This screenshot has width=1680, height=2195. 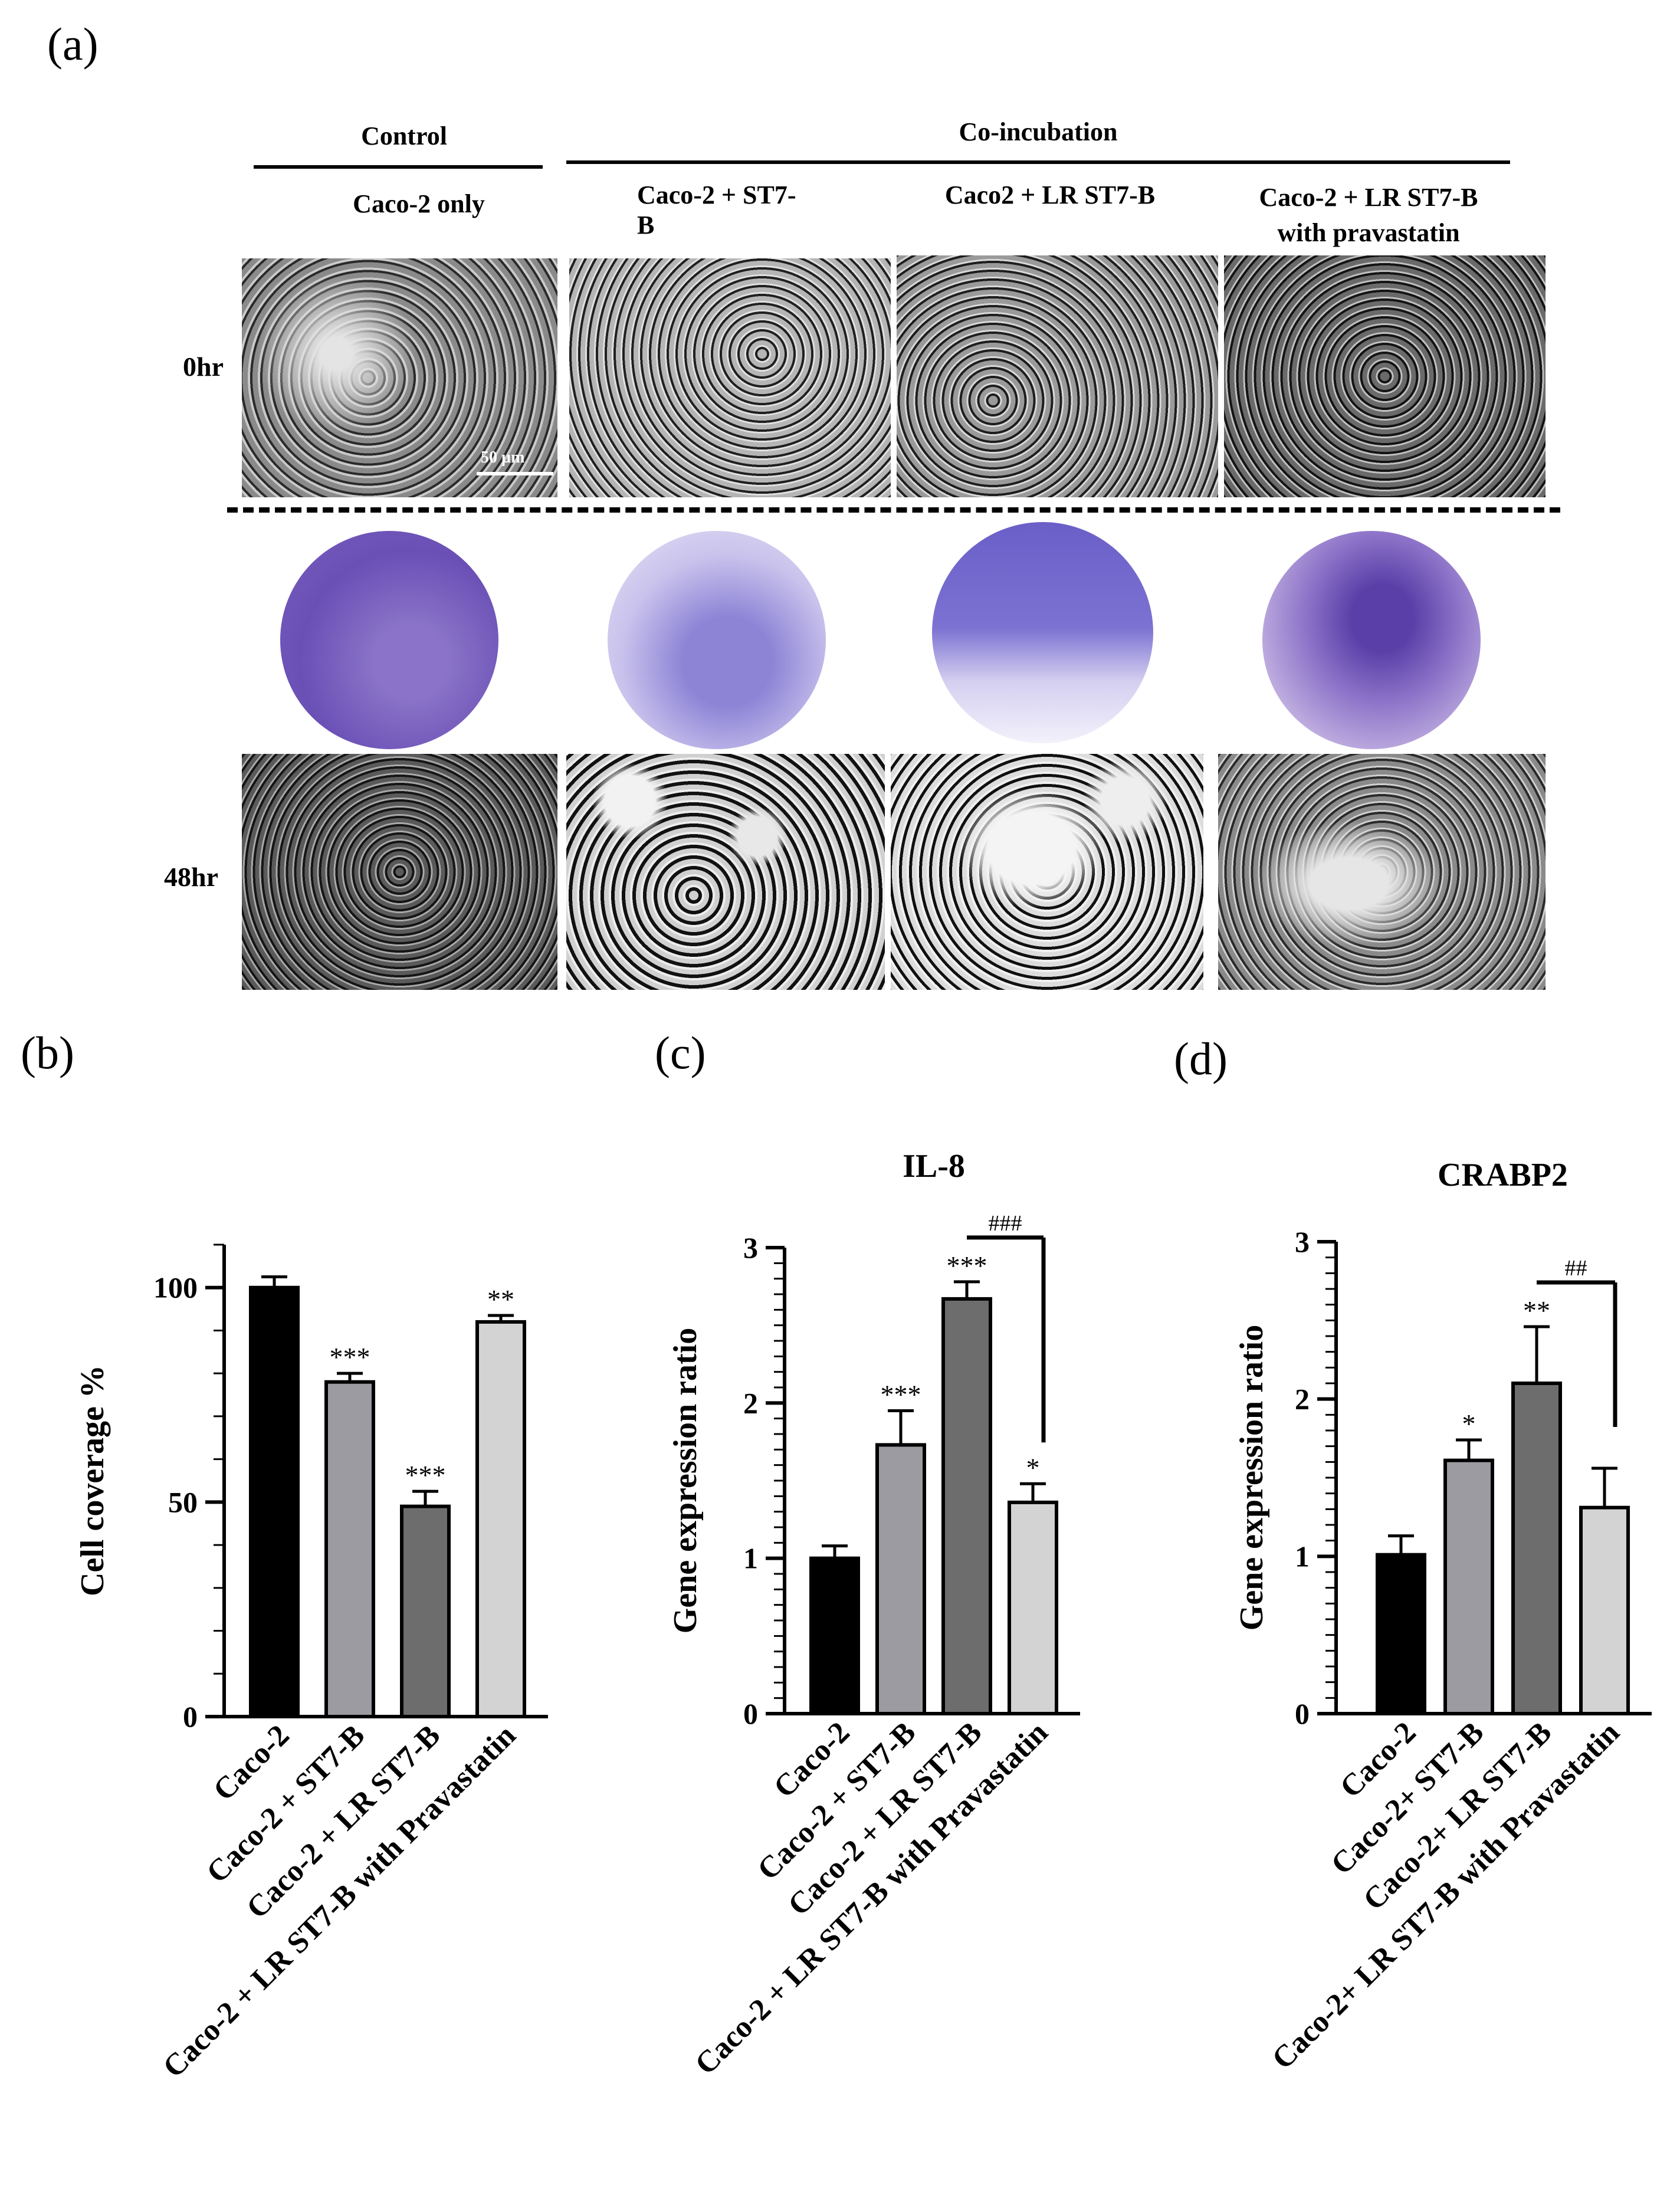 What do you see at coordinates (1302, 1713) in the screenshot?
I see `chart2-tick-label: 0` at bounding box center [1302, 1713].